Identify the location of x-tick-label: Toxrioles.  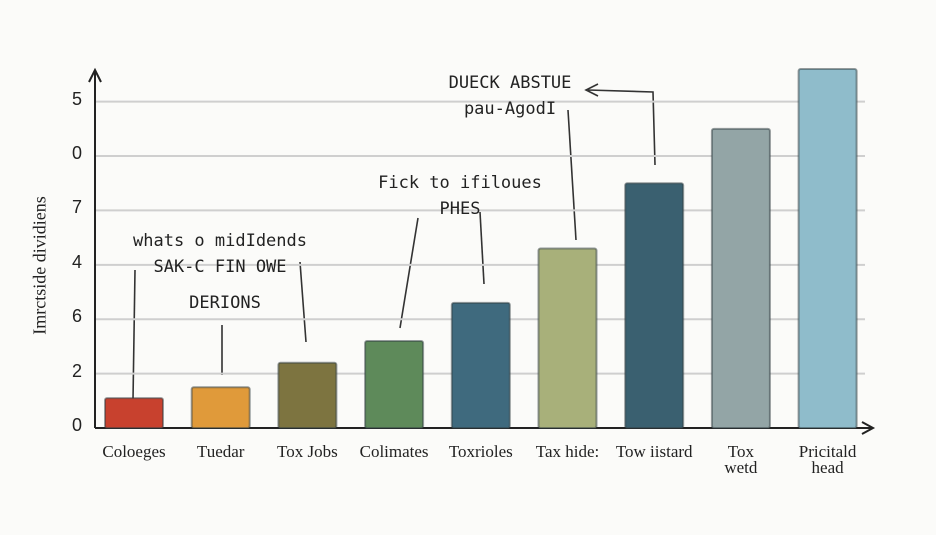
(480, 451).